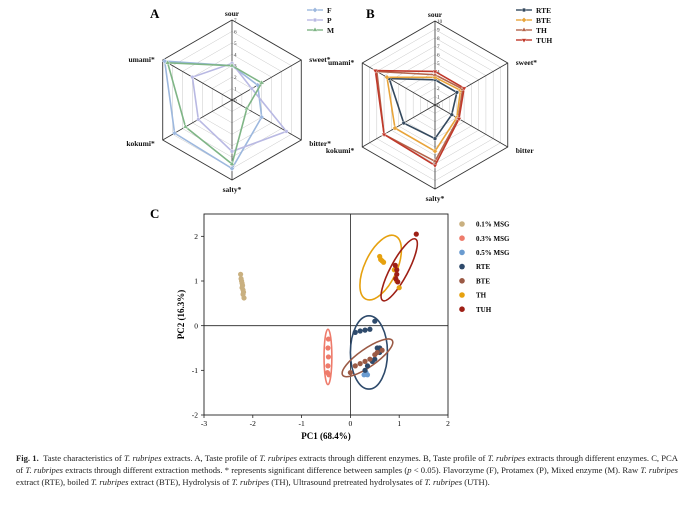  Describe the element at coordinates (326, 314) in the screenshot. I see `plot-frame` at that location.